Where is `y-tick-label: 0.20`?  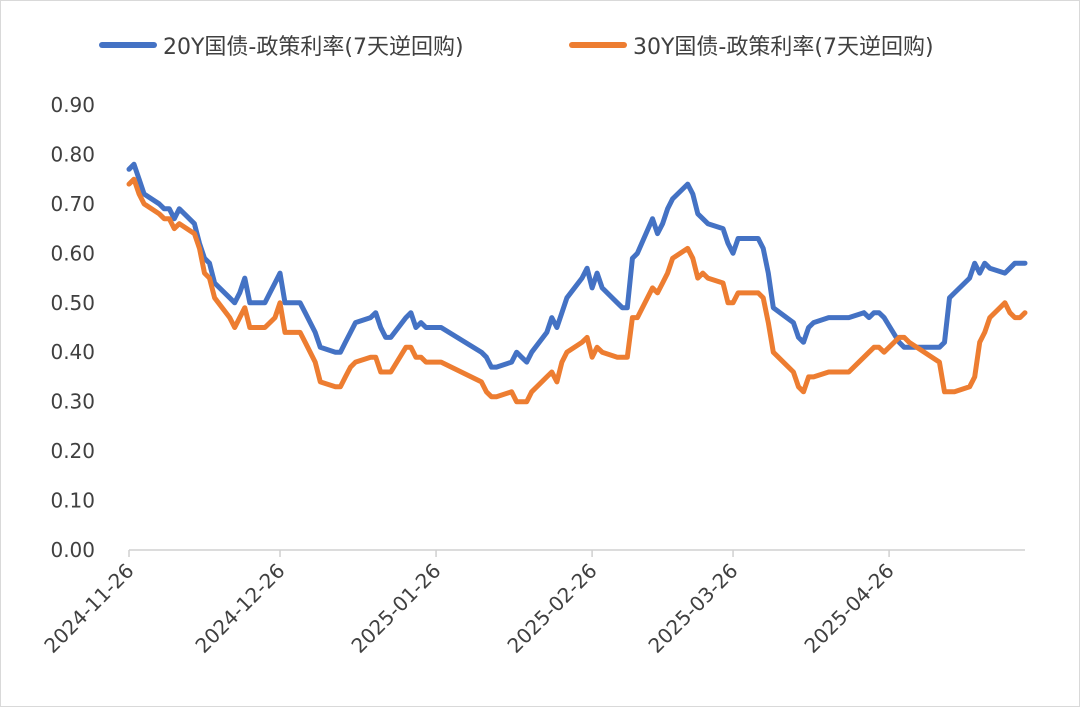 y-tick-label: 0.20 is located at coordinates (72, 451).